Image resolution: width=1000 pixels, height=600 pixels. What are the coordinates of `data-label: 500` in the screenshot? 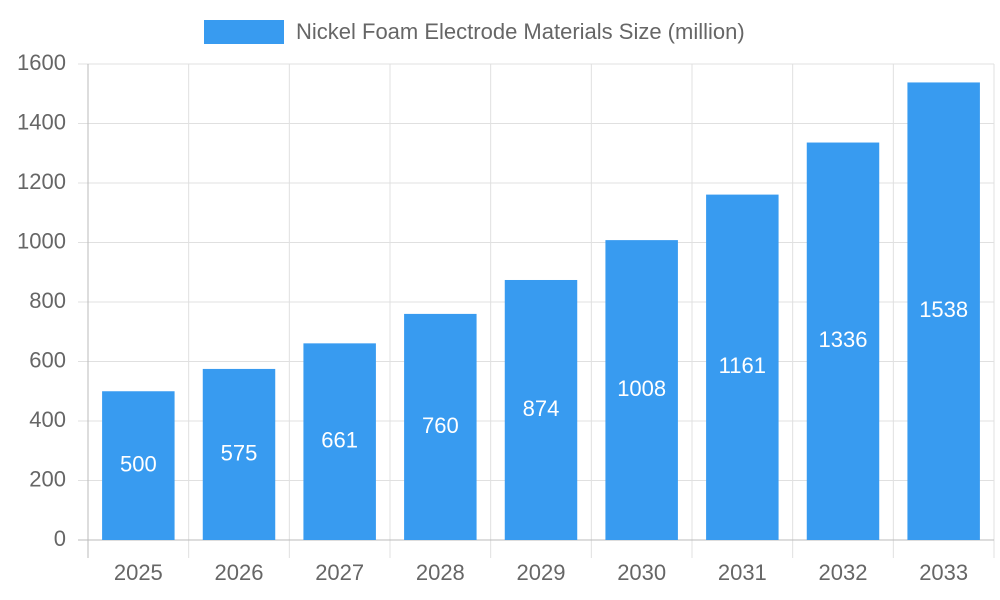 It's located at (138, 463).